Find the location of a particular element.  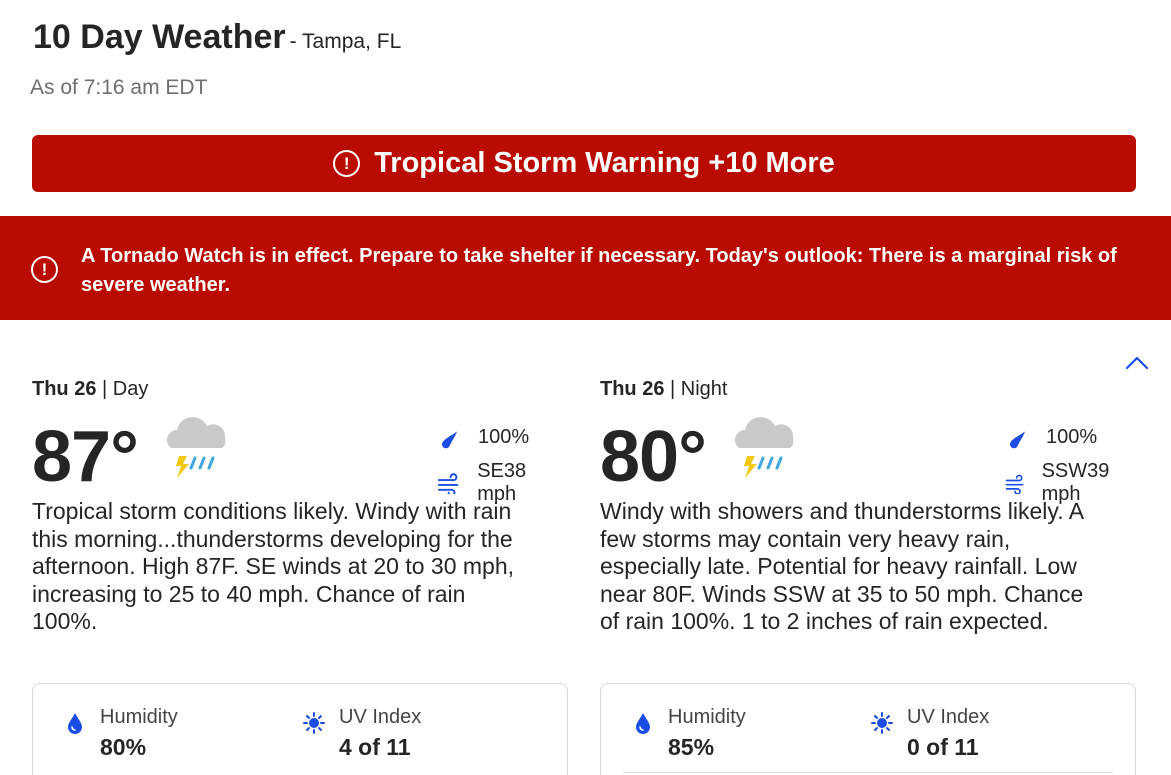

daypart-label: Thu 26 | Night is located at coordinates (868, 389).